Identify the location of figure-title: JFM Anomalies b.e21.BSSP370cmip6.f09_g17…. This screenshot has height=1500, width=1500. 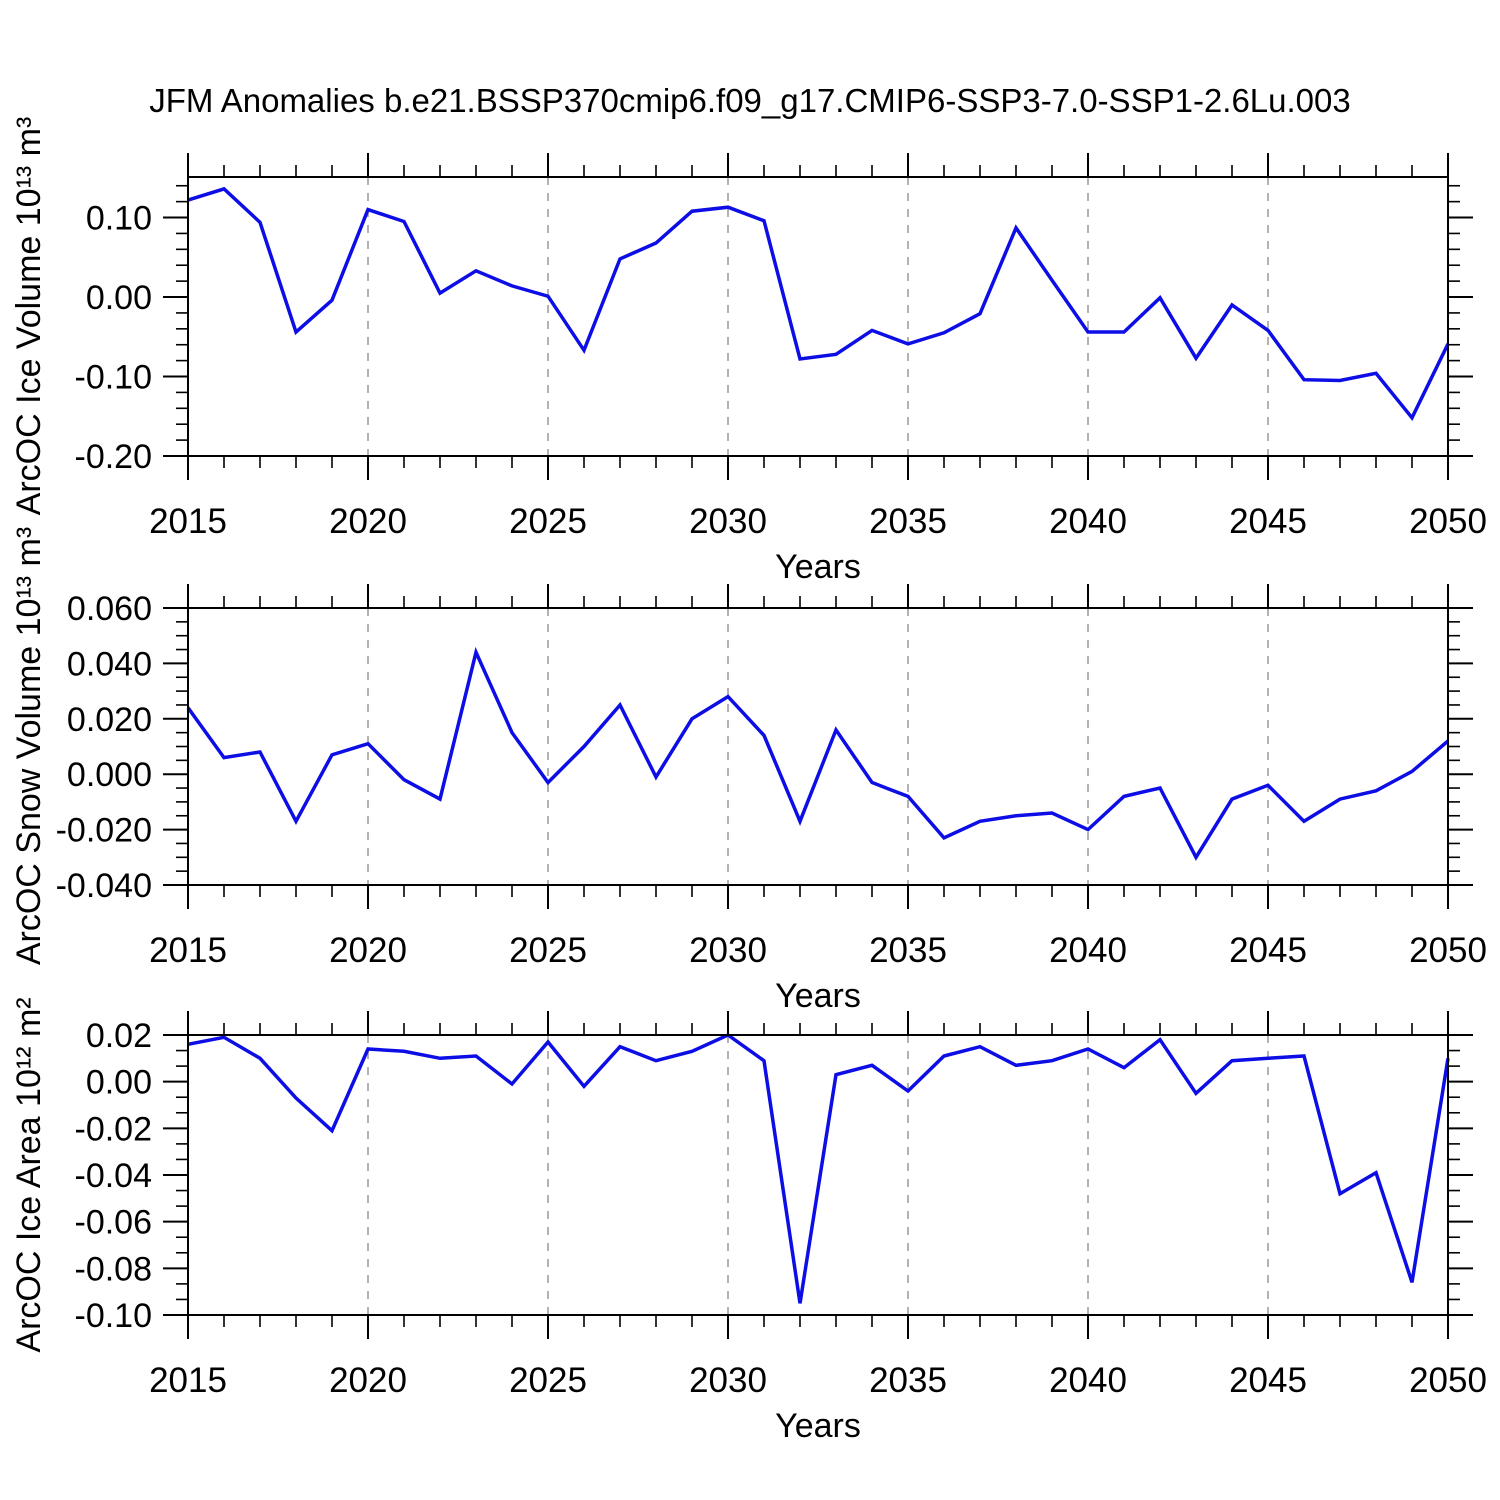
(750, 100).